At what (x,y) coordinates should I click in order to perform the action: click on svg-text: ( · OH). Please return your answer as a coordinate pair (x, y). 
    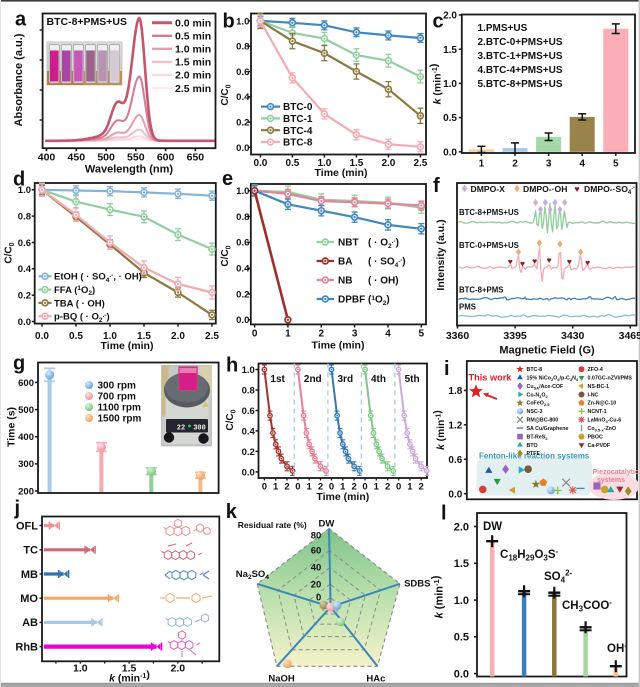
    Looking at the image, I should click on (383, 281).